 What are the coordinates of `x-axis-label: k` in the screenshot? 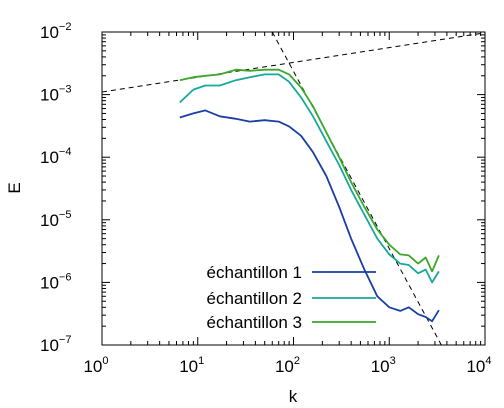 It's located at (293, 396).